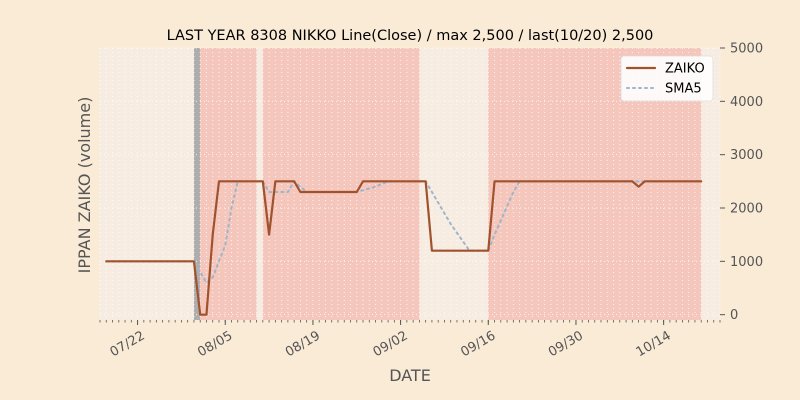  I want to click on legend-label-sma5: SMA5, so click(683, 89).